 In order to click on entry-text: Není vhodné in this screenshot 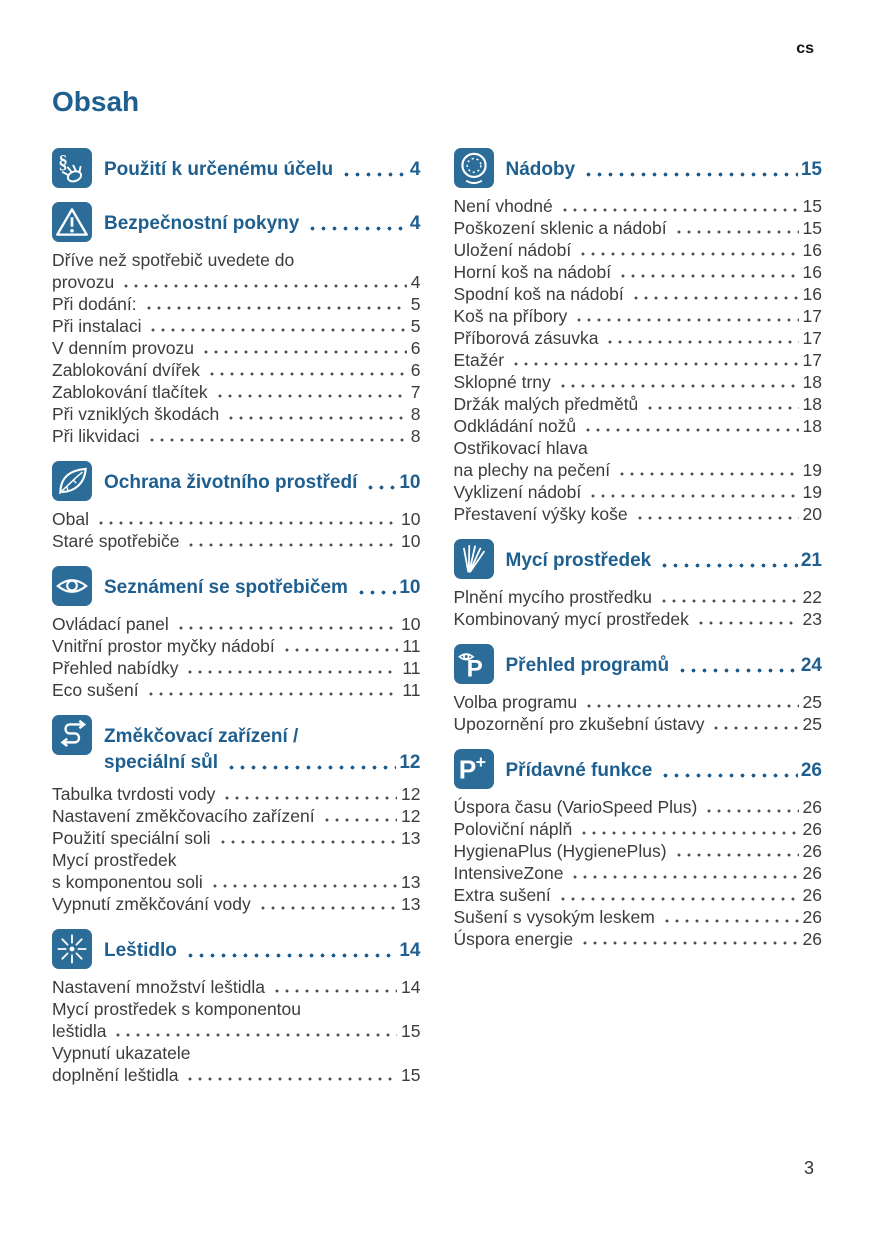, I will do `click(503, 206)`.